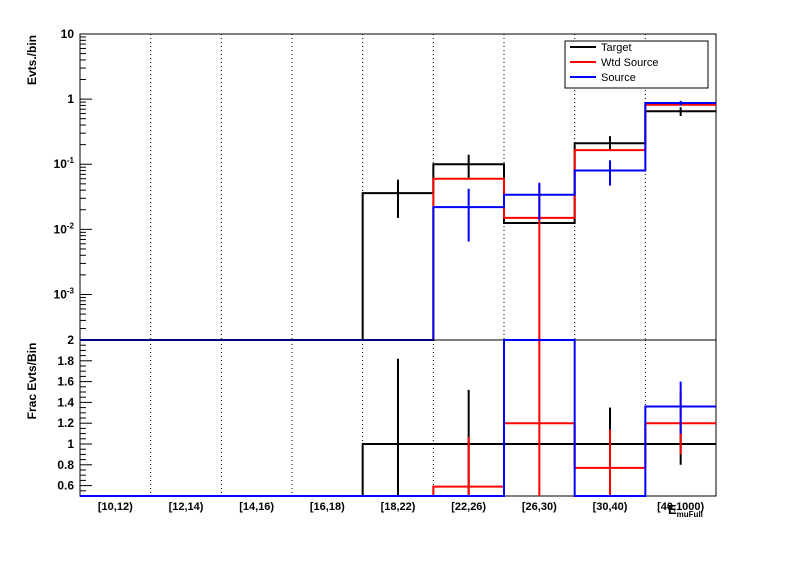 The height and width of the screenshot is (572, 796). What do you see at coordinates (115, 507) in the screenshot?
I see `x-tick-label: [10,12)` at bounding box center [115, 507].